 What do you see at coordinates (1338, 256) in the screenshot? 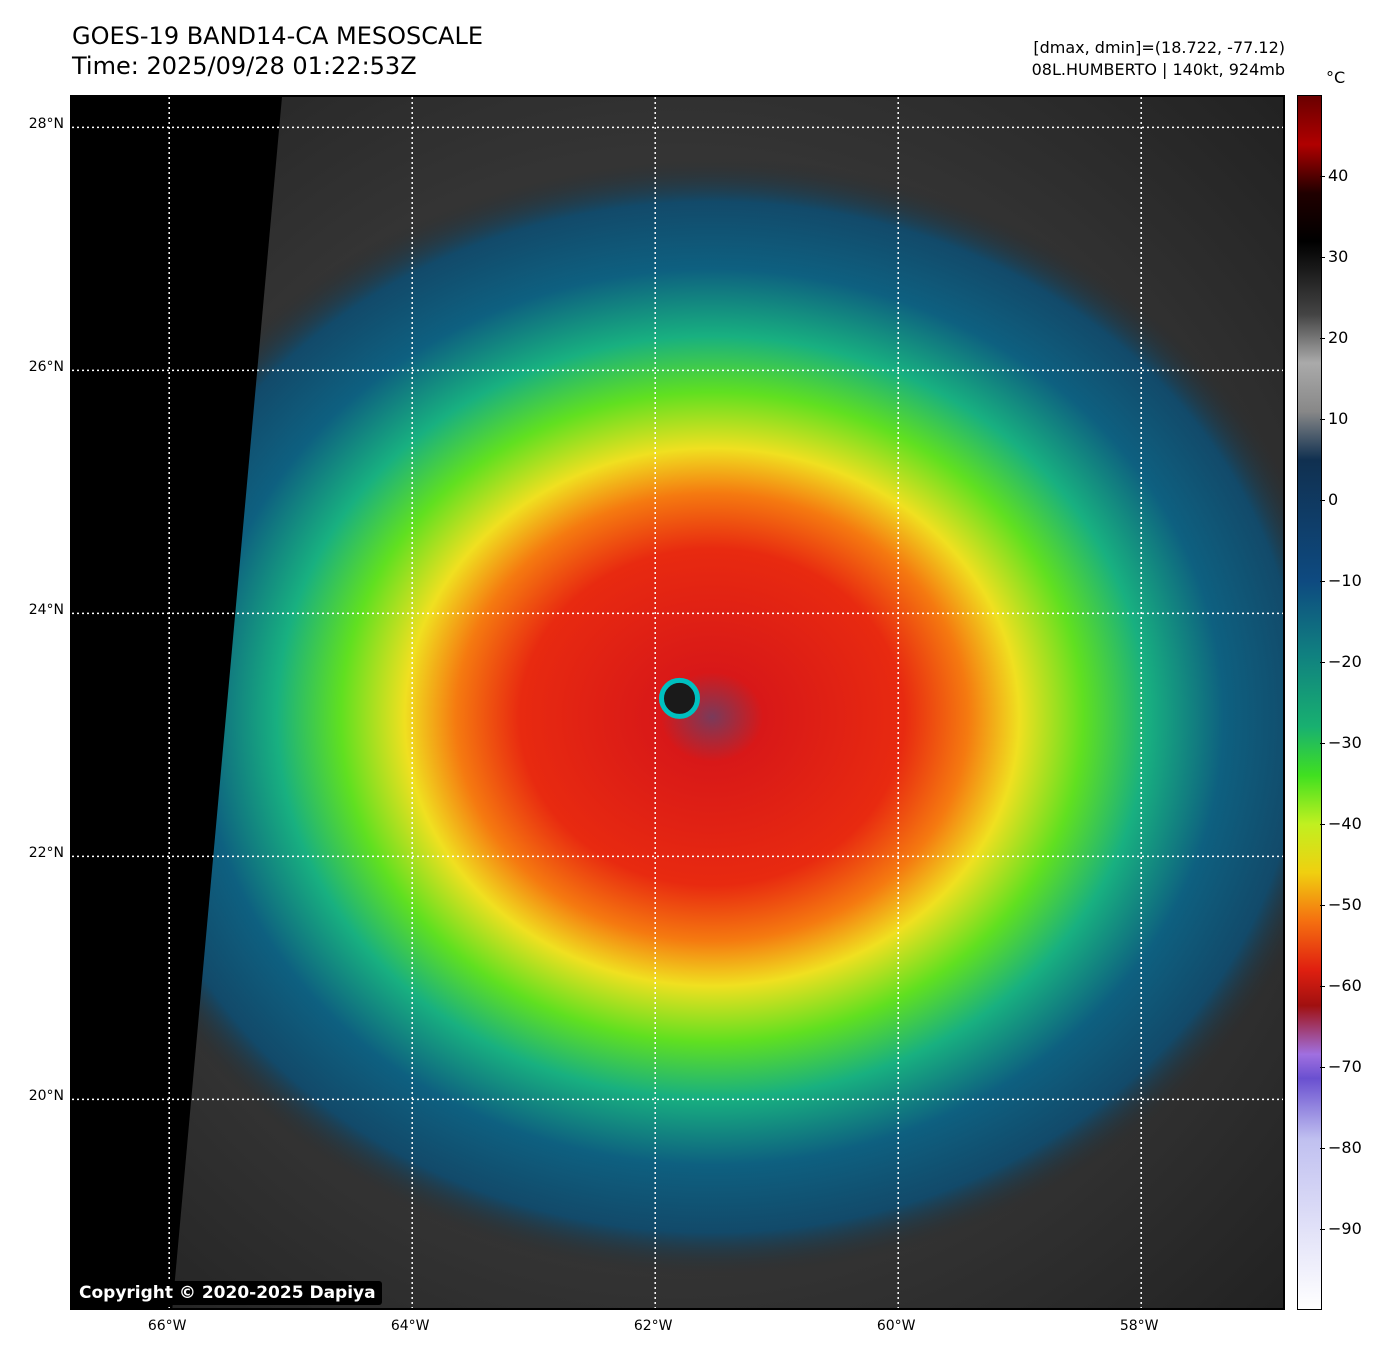
I see `colorbar-tick-label: 30` at bounding box center [1338, 256].